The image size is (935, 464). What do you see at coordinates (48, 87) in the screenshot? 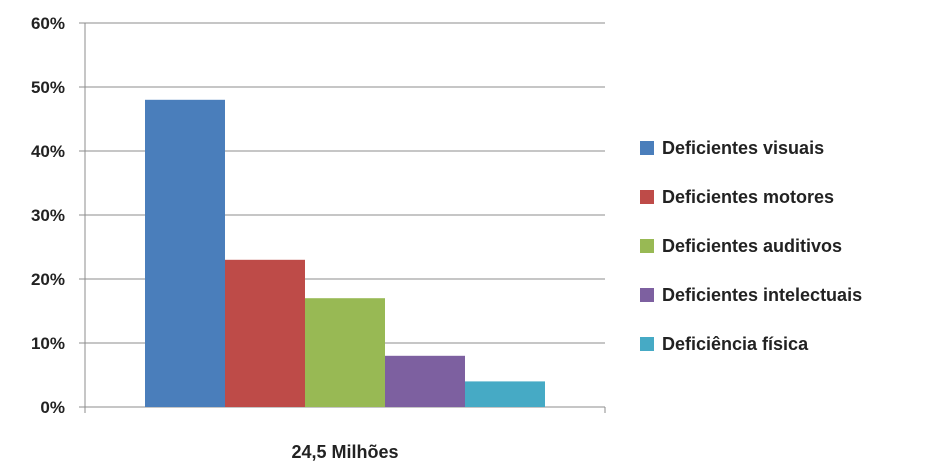
I see `y-tick-label: 50%` at bounding box center [48, 87].